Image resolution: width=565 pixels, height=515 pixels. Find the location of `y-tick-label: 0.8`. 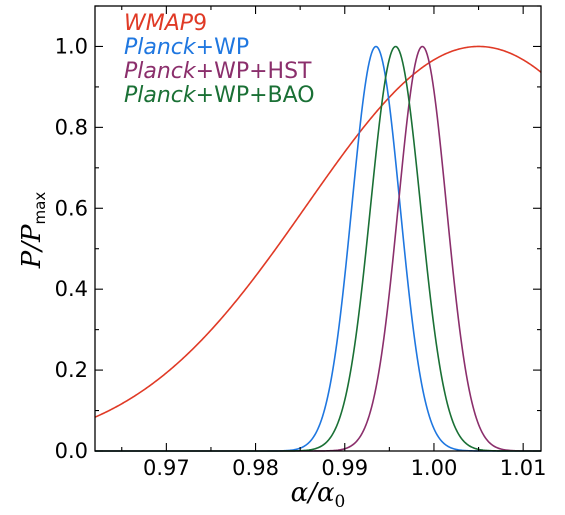

y-tick-label: 0.8 is located at coordinates (71, 127).